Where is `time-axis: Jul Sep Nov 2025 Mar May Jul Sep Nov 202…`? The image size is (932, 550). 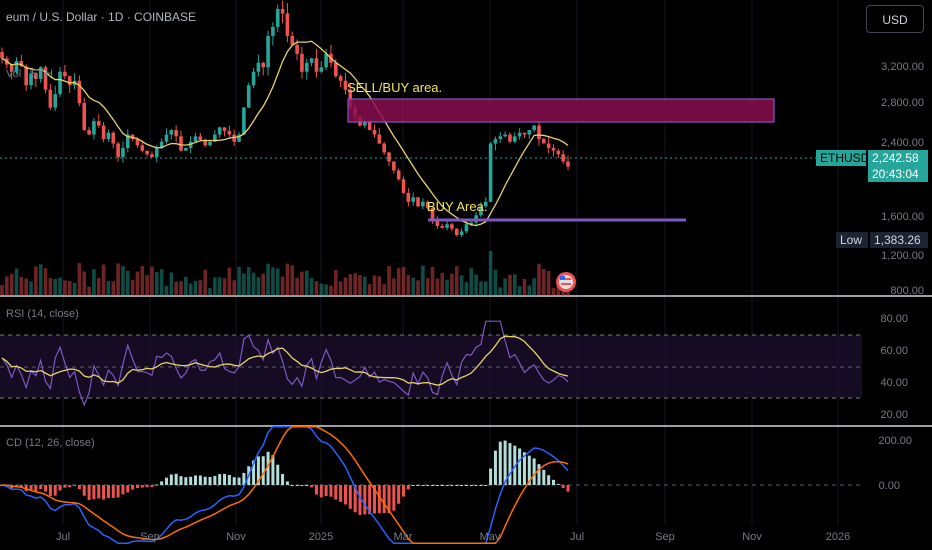
time-axis: Jul Sep Nov 2025 Mar May Jul Sep Nov 202… is located at coordinates (453, 537).